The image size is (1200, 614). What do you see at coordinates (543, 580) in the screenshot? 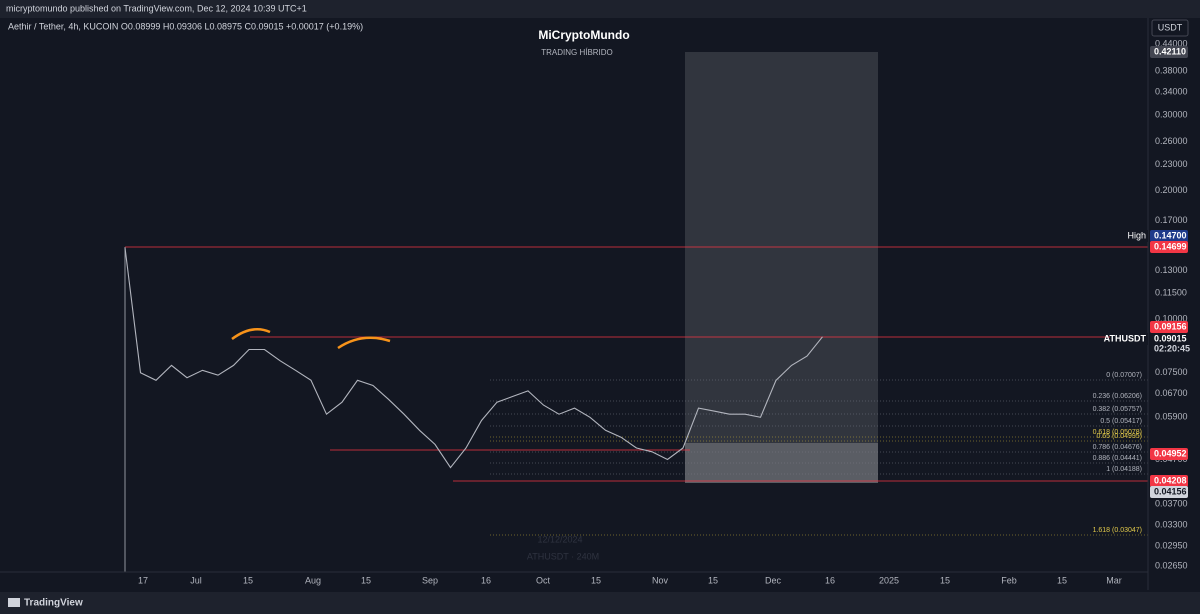
I see `x-tick-label: Oct` at bounding box center [543, 580].